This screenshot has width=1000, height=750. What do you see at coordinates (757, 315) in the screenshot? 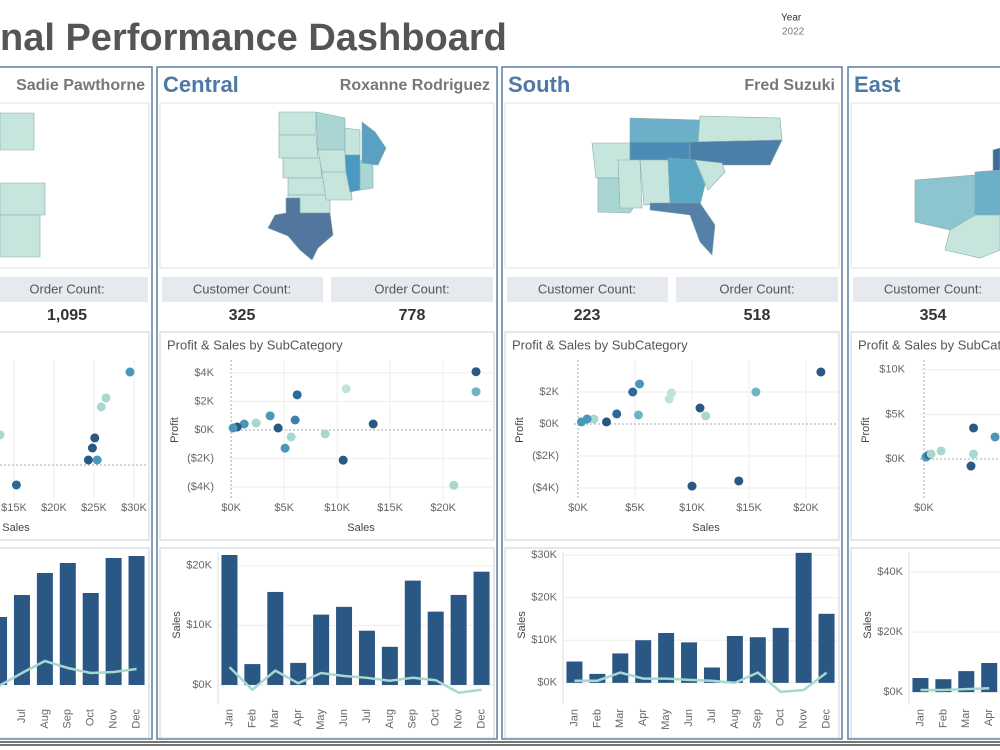
I see `kpi-value: 518` at bounding box center [757, 315].